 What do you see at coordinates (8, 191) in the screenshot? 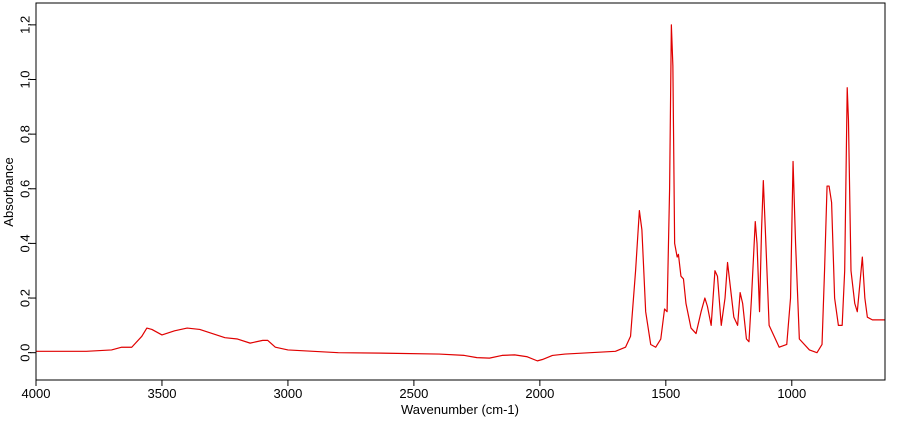
I see `y-axis-label: Absorbance` at bounding box center [8, 191].